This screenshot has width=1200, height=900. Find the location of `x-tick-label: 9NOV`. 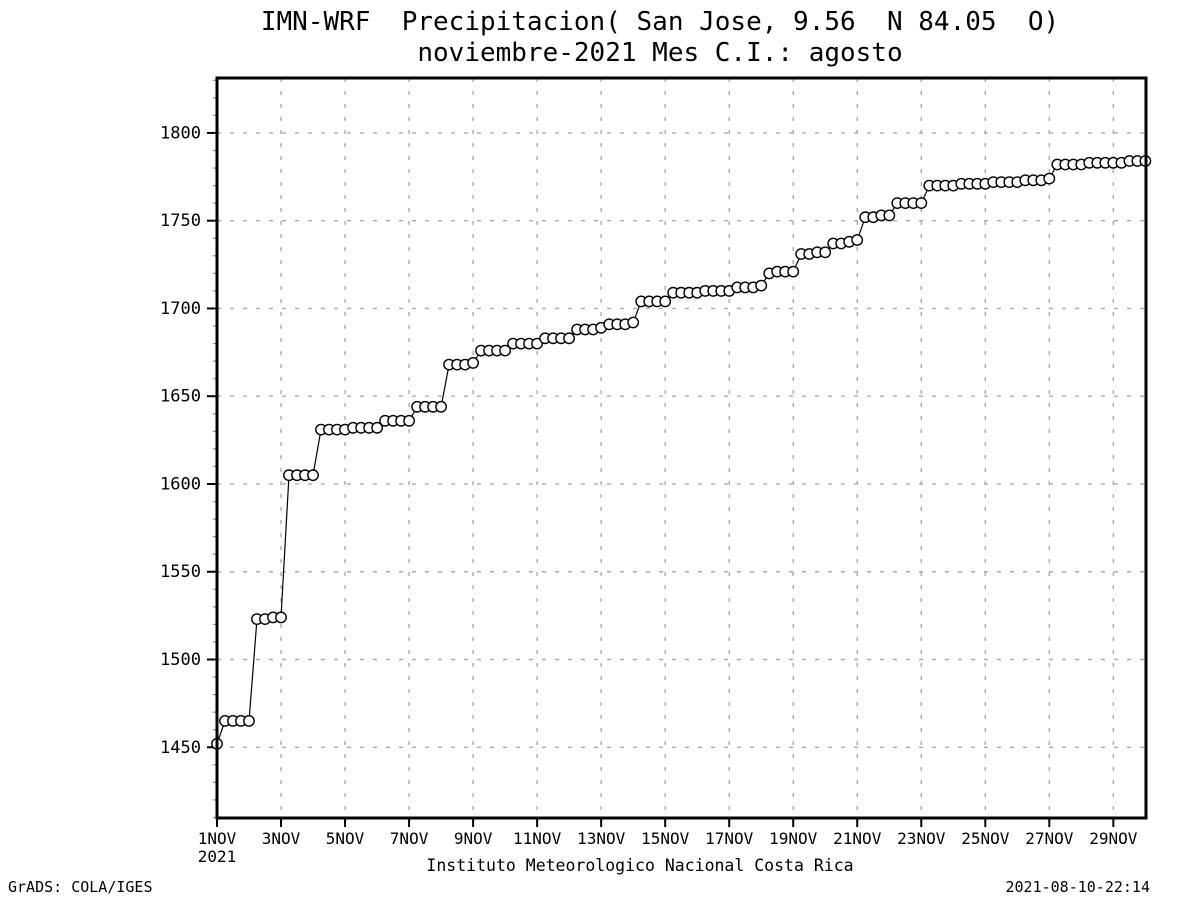

x-tick-label: 9NOV is located at coordinates (473, 838).